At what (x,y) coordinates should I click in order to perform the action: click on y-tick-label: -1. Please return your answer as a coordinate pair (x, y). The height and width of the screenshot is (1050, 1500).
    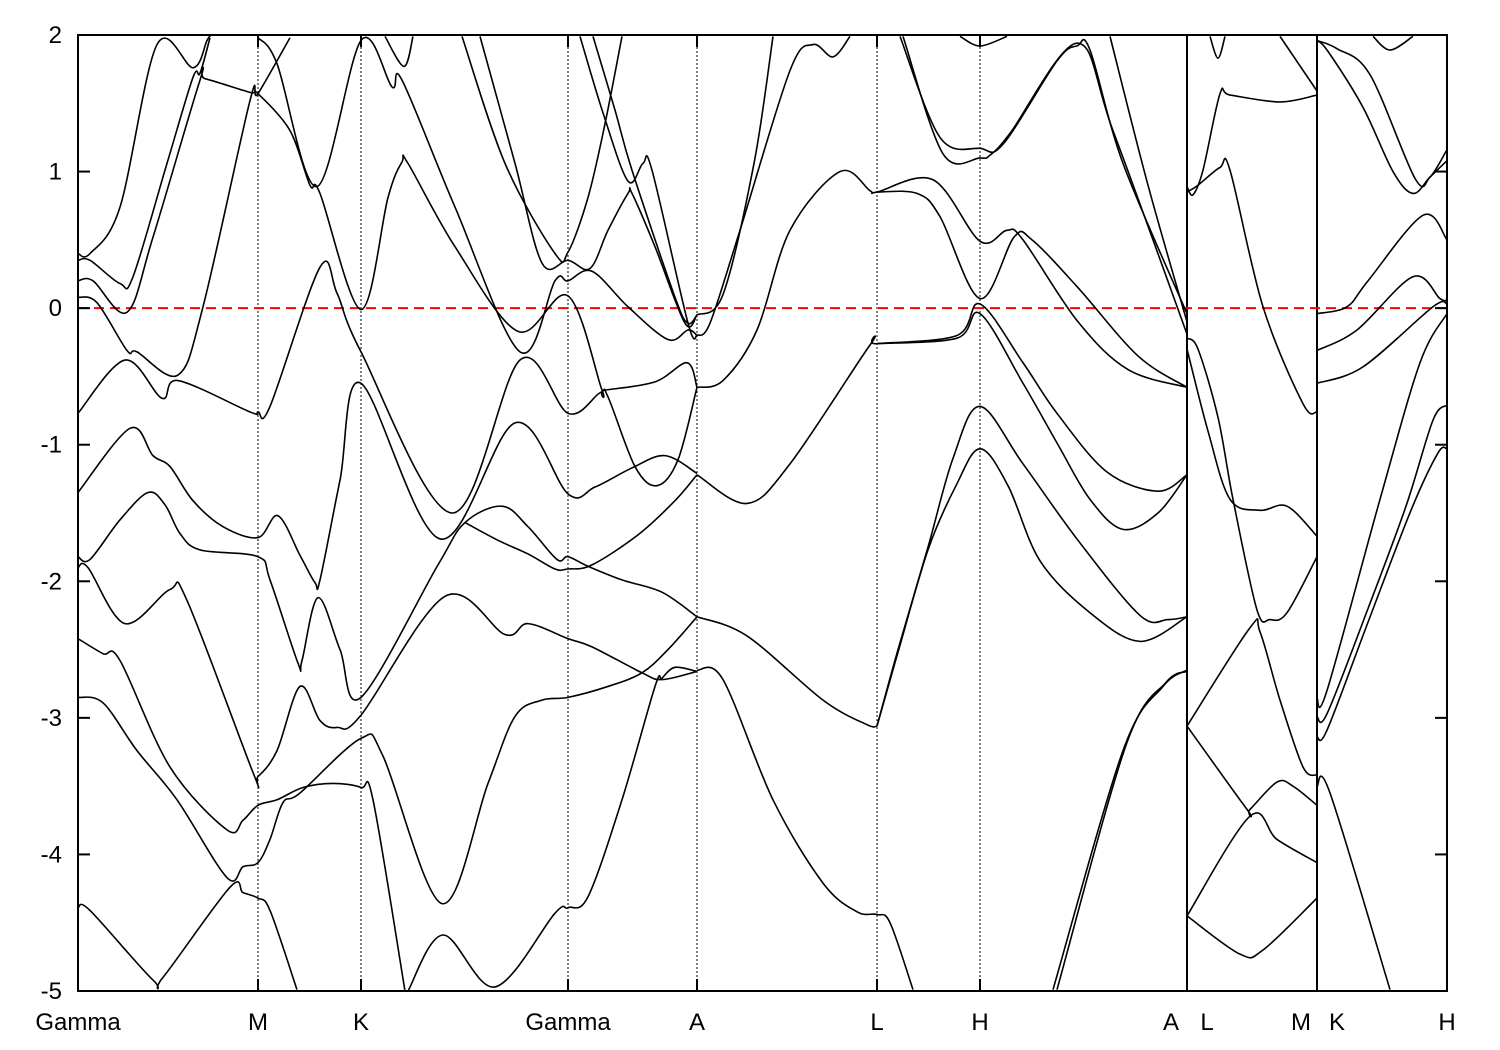
    Looking at the image, I should click on (51, 445).